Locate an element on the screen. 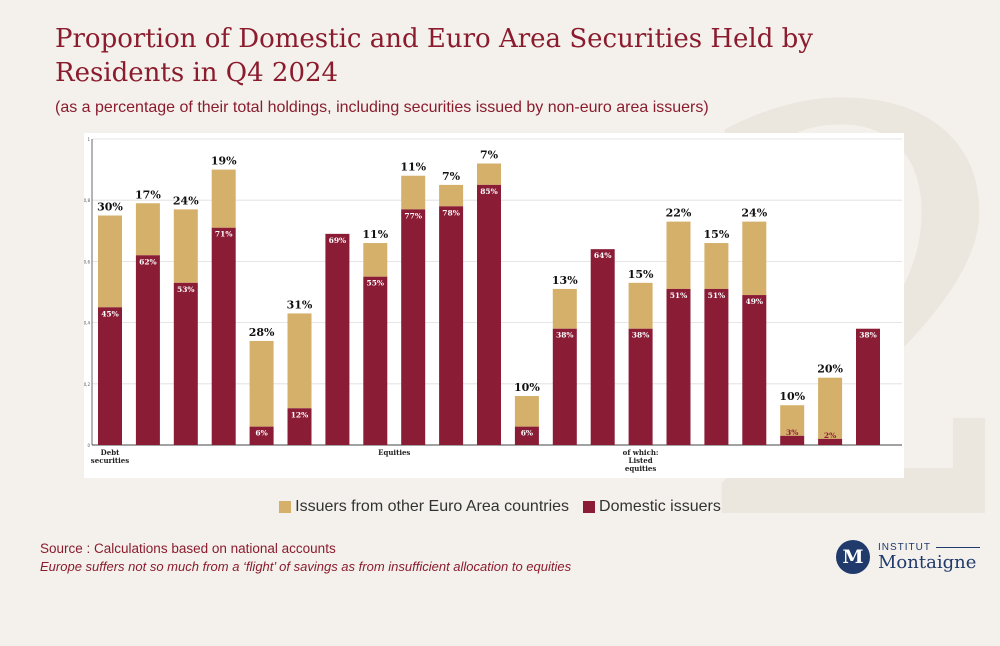 This screenshot has width=1000, height=646. data-label-domestic: 71% is located at coordinates (224, 234).